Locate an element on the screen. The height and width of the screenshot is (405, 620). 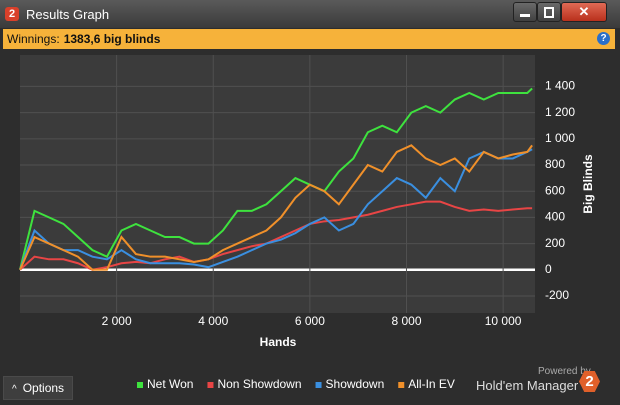
x-tick-label: 6 000 is located at coordinates (310, 321).